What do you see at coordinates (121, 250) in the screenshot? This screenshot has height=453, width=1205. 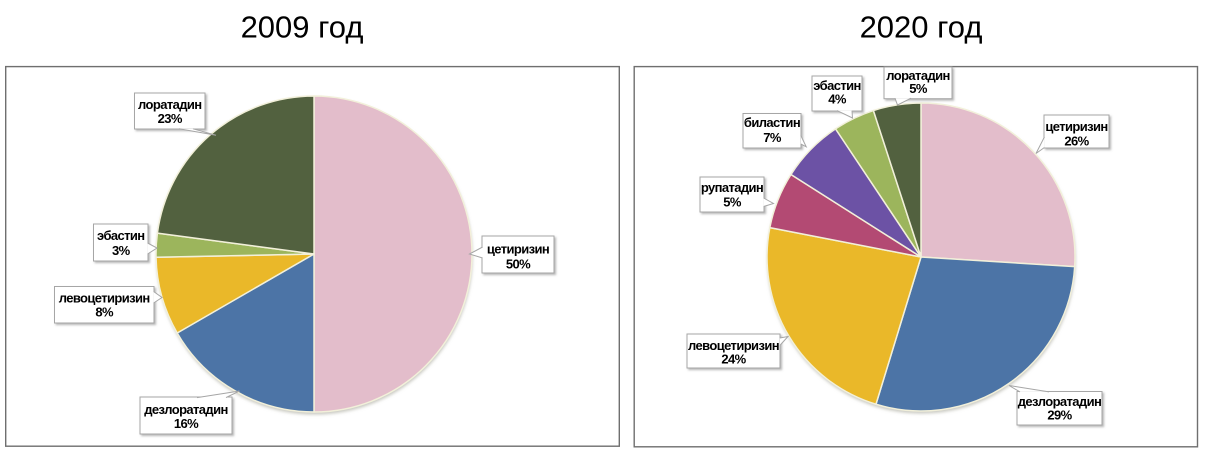 I see `svg-text: 3%` at bounding box center [121, 250].